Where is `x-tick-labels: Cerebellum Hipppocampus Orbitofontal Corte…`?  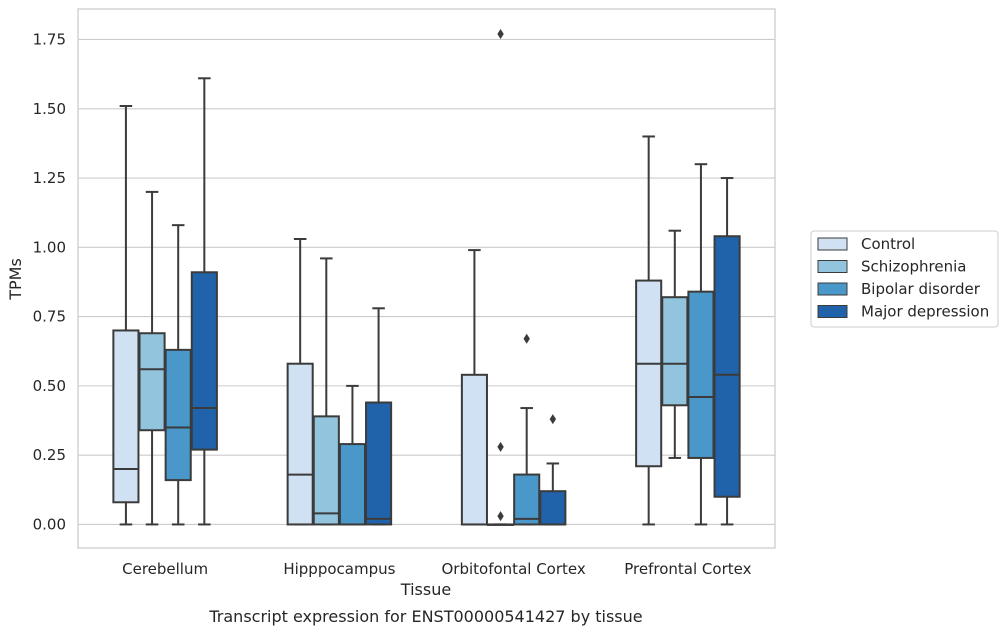 x-tick-labels: Cerebellum Hipppocampus Orbitofontal Corte… is located at coordinates (436, 569).